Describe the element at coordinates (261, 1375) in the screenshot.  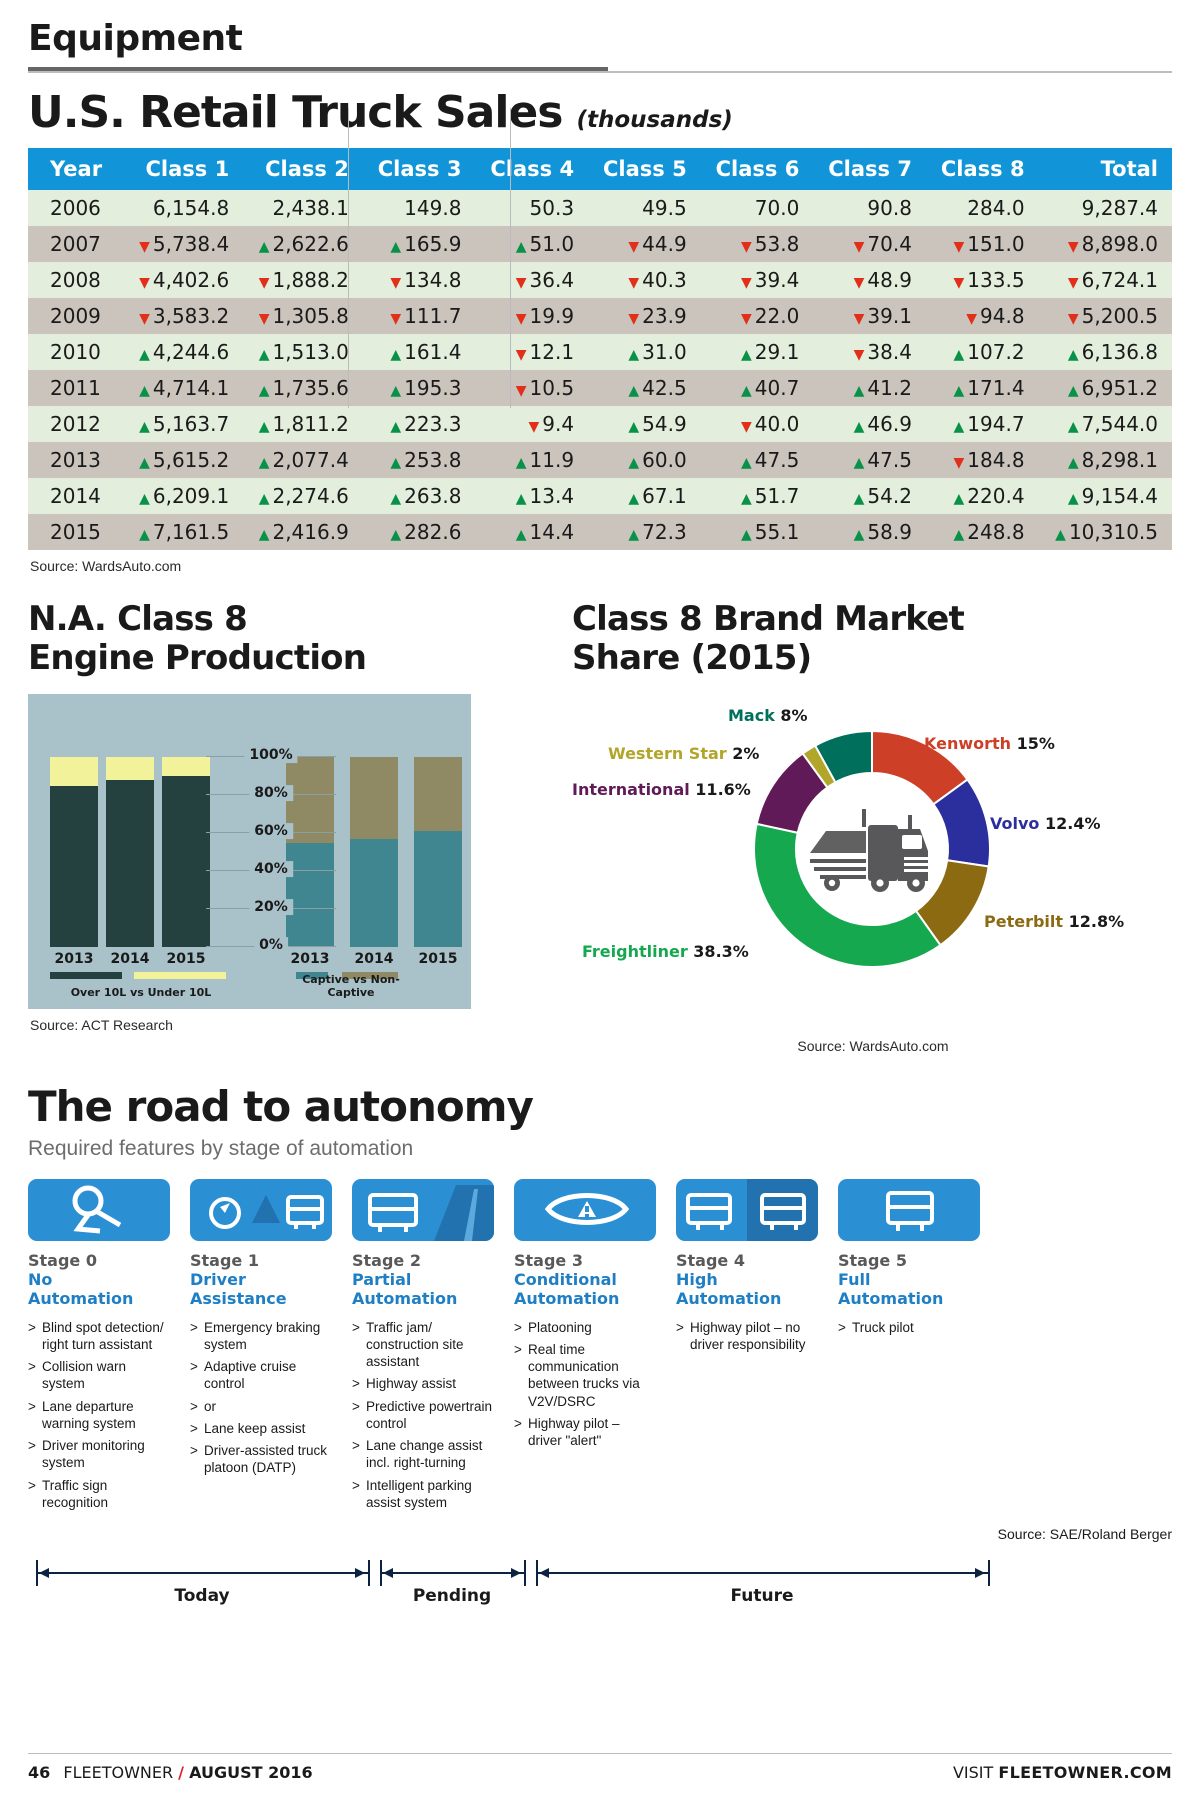
I see `list-item: Adaptive cruise control` at that location.